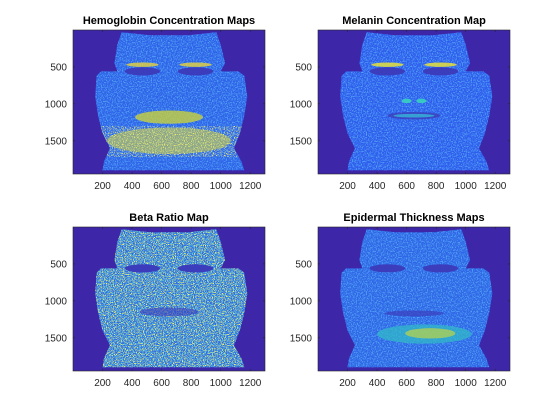 Image resolution: width=560 pixels, height=420 pixels. What do you see at coordinates (169, 218) in the screenshot?
I see `chart-title: Beta Ratio Map` at bounding box center [169, 218].